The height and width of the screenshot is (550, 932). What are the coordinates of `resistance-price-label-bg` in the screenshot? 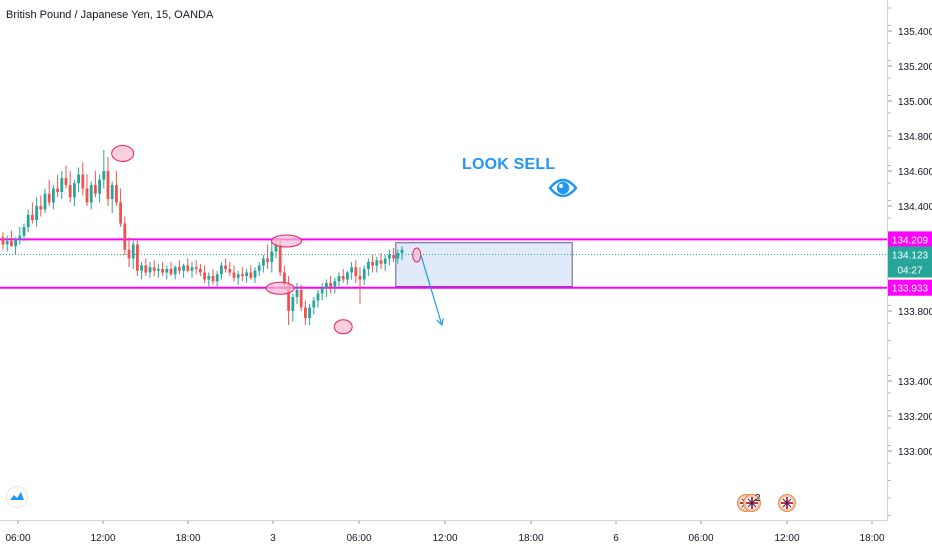 It's located at (910, 239).